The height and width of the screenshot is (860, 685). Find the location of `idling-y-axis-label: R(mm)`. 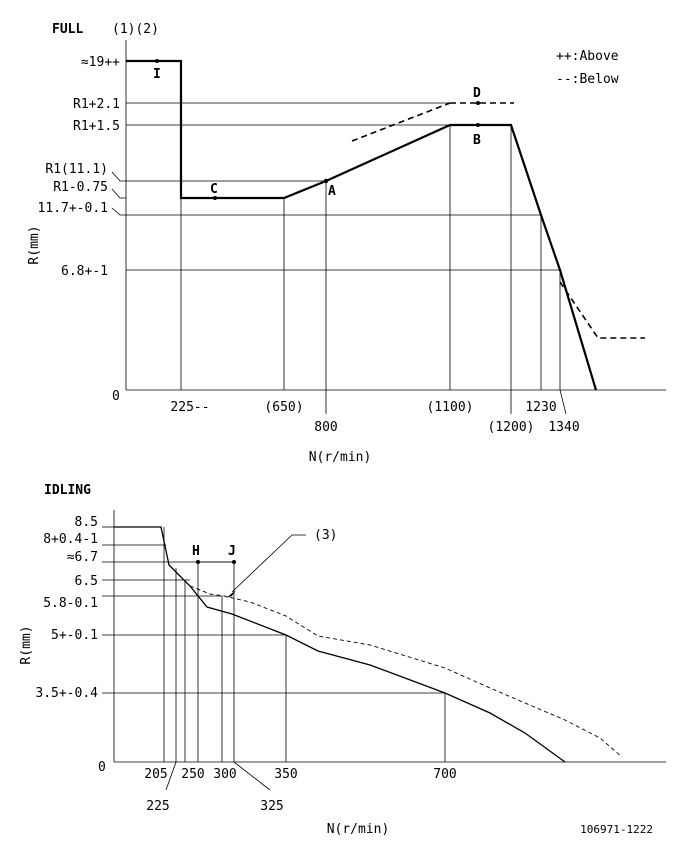

idling-y-axis-label: R(mm) is located at coordinates (26, 644).